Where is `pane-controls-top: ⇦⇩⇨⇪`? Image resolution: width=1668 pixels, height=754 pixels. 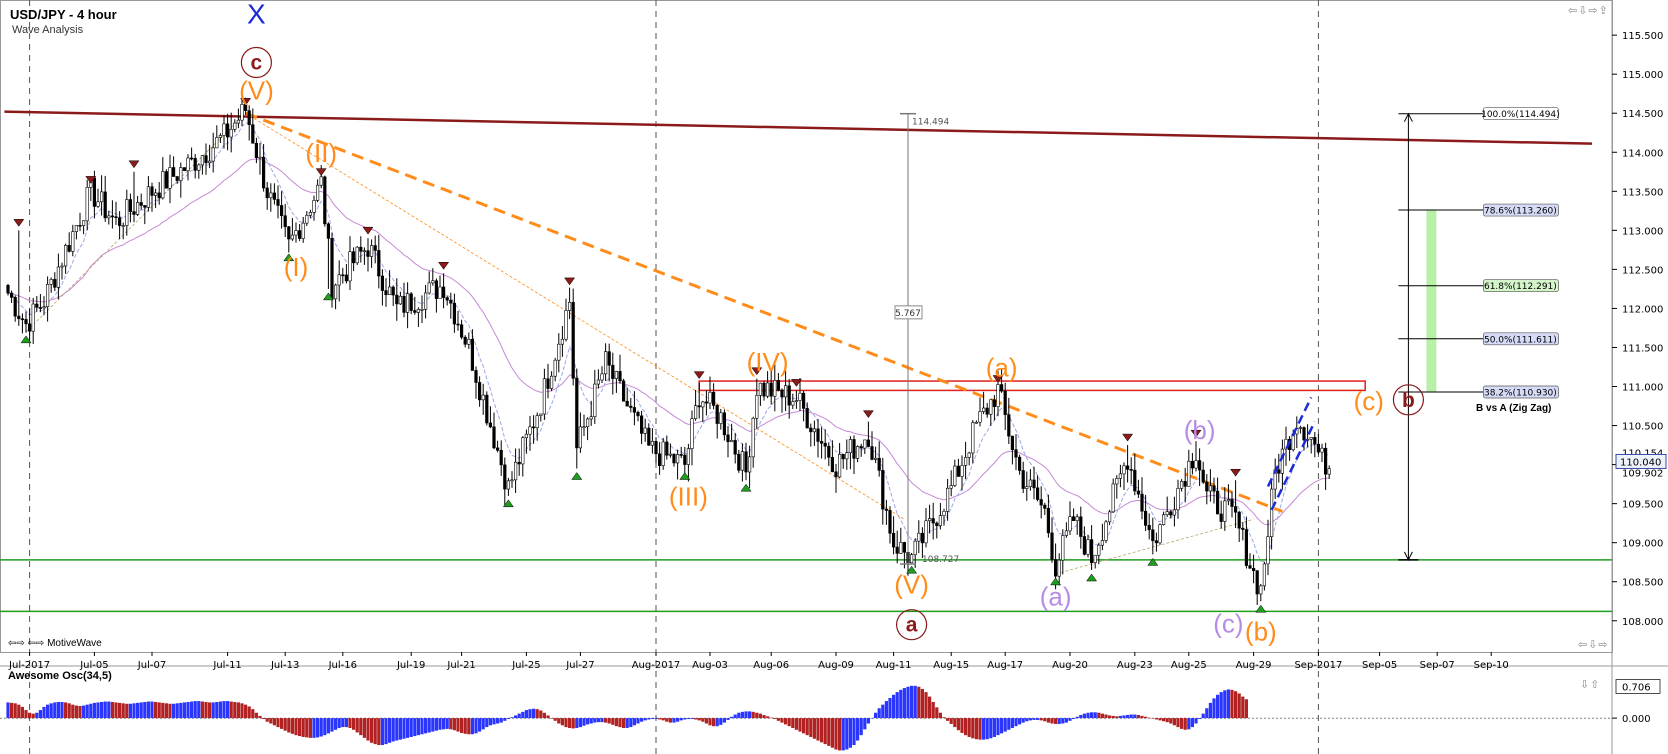
pane-controls-top: ⇦⇩⇨⇪ is located at coordinates (1588, 11).